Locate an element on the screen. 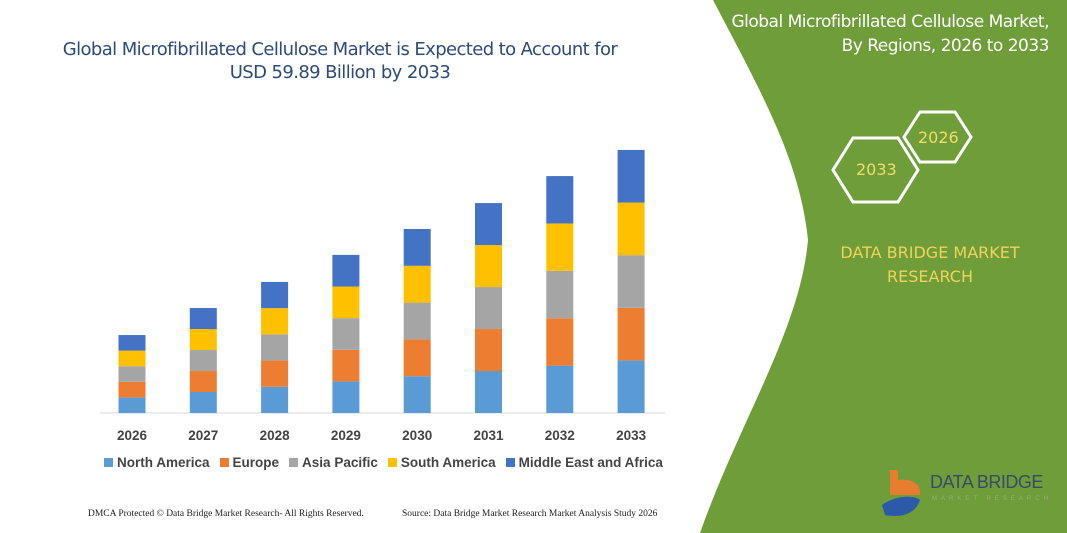 The image size is (1067, 533). legend-label: Middle East and Africa is located at coordinates (590, 462).